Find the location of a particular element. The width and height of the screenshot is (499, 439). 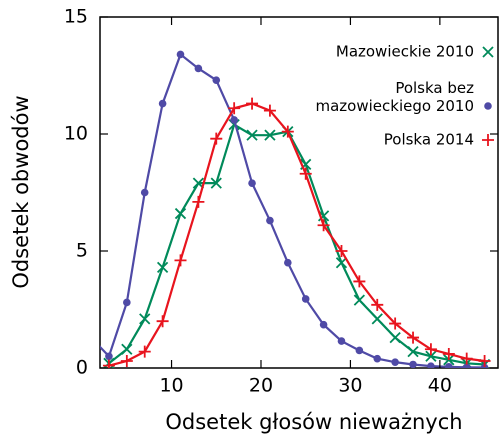

x-tick-label: 30 is located at coordinates (350, 386).